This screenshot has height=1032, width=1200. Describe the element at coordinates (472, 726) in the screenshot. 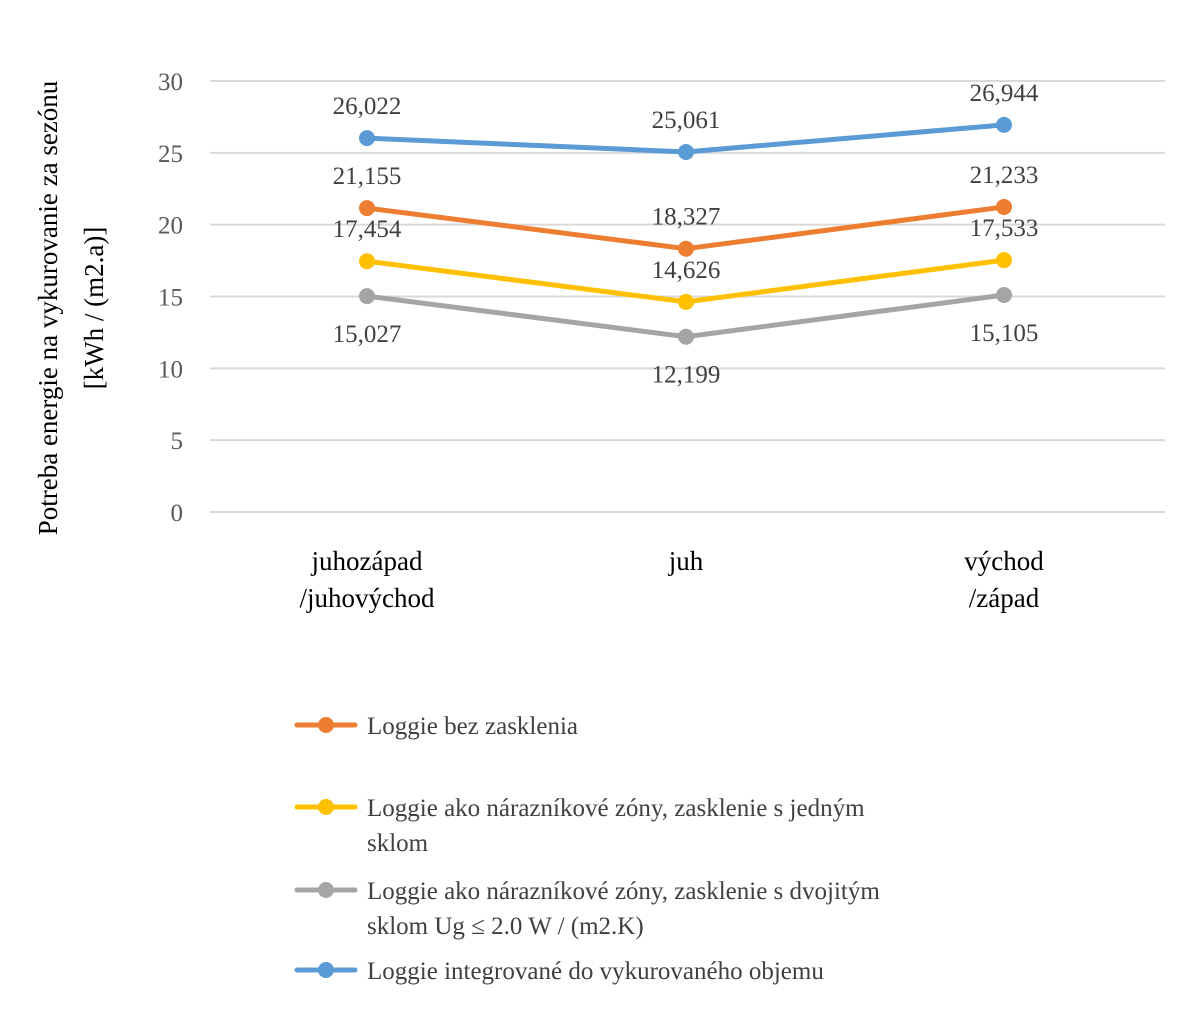

I see `legend-entry-label: Loggie bez zasklenia` at that location.